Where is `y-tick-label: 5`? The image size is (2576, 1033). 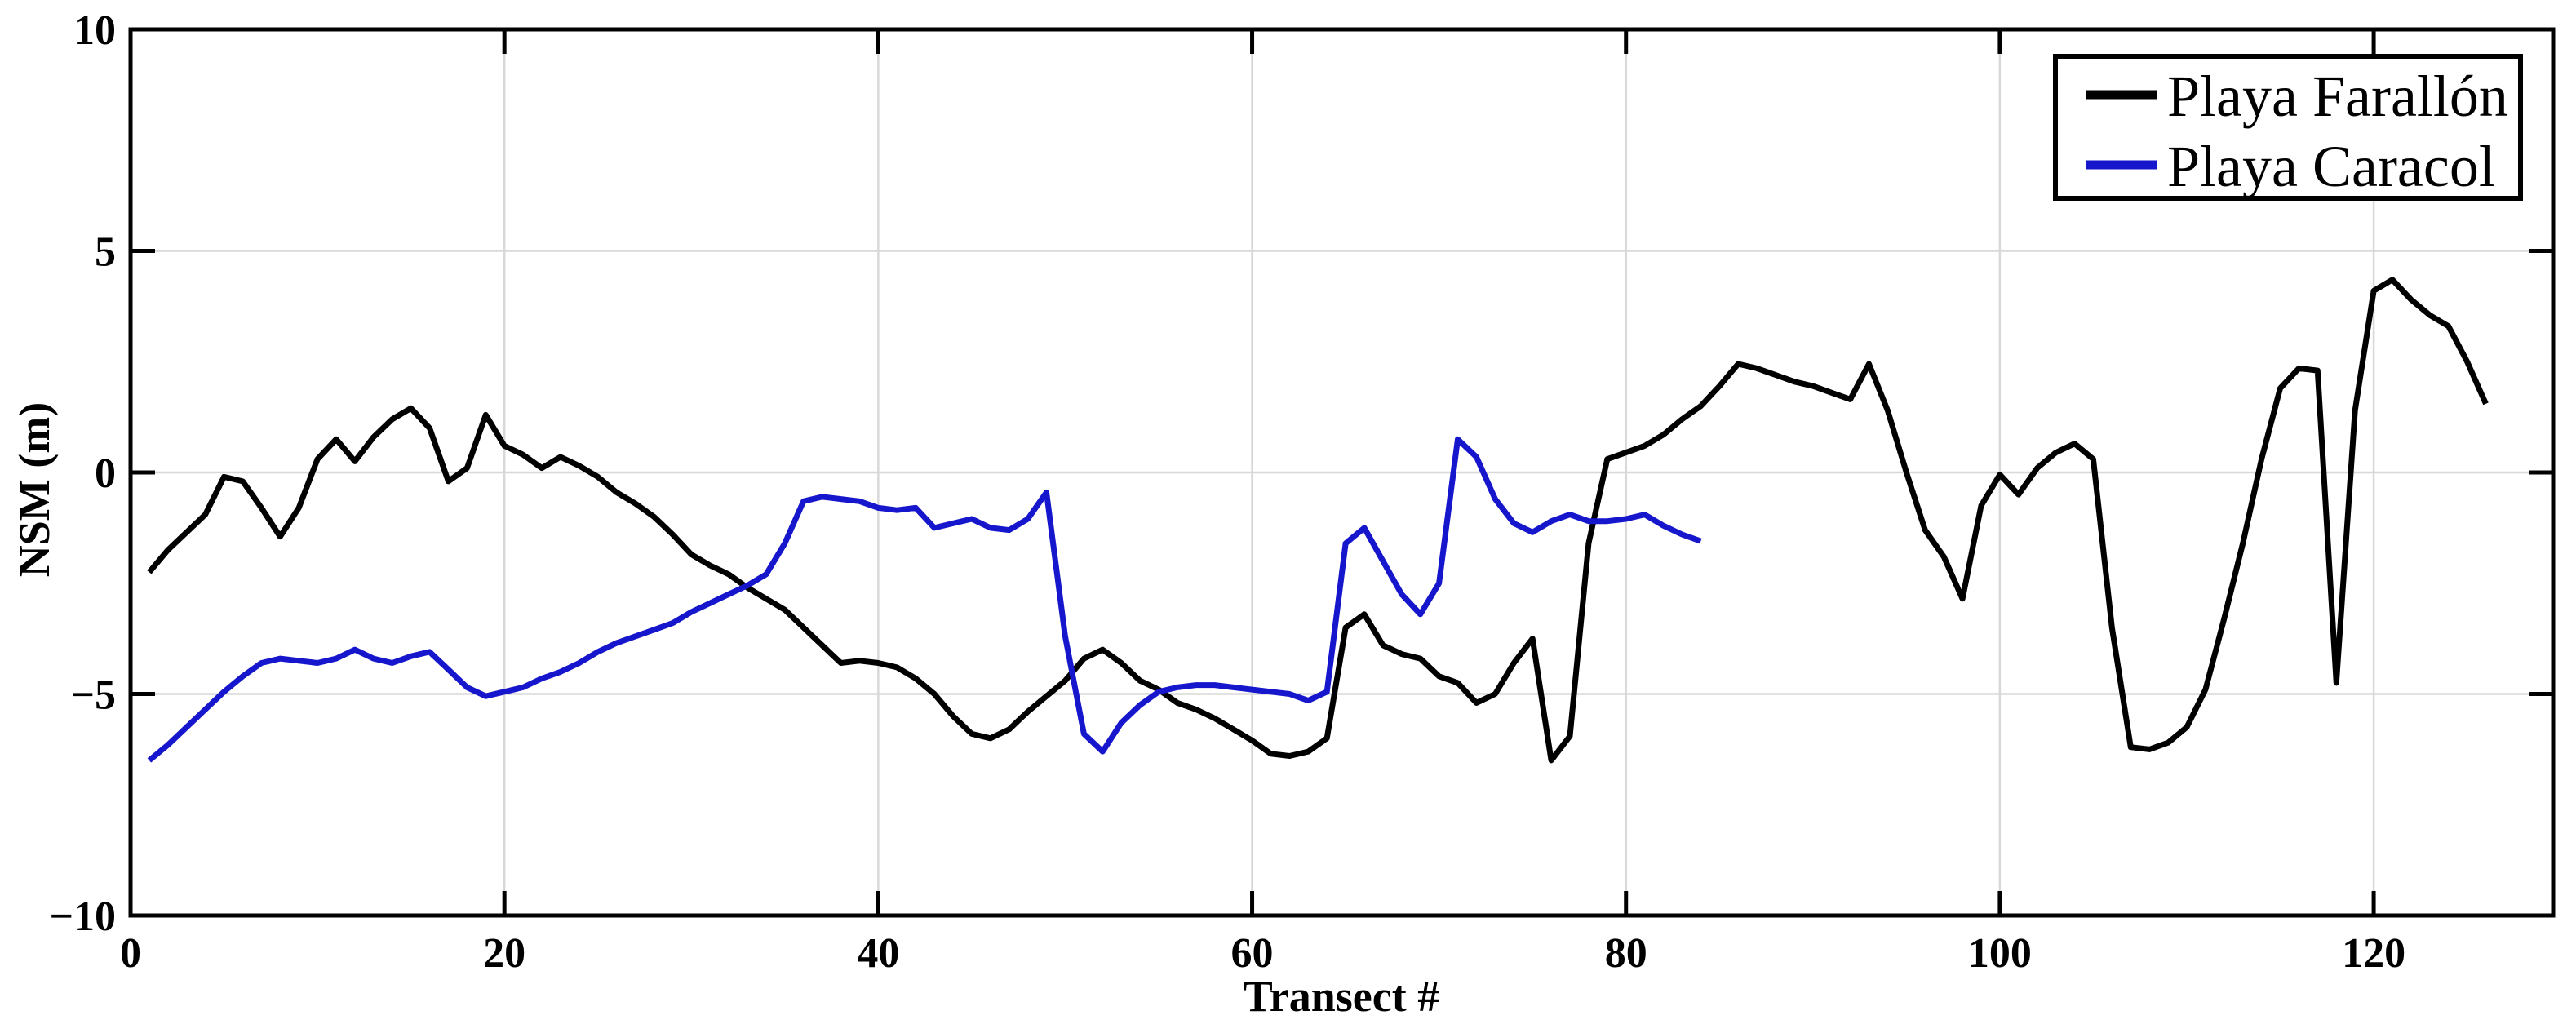 y-tick-label: 5 is located at coordinates (105, 252).